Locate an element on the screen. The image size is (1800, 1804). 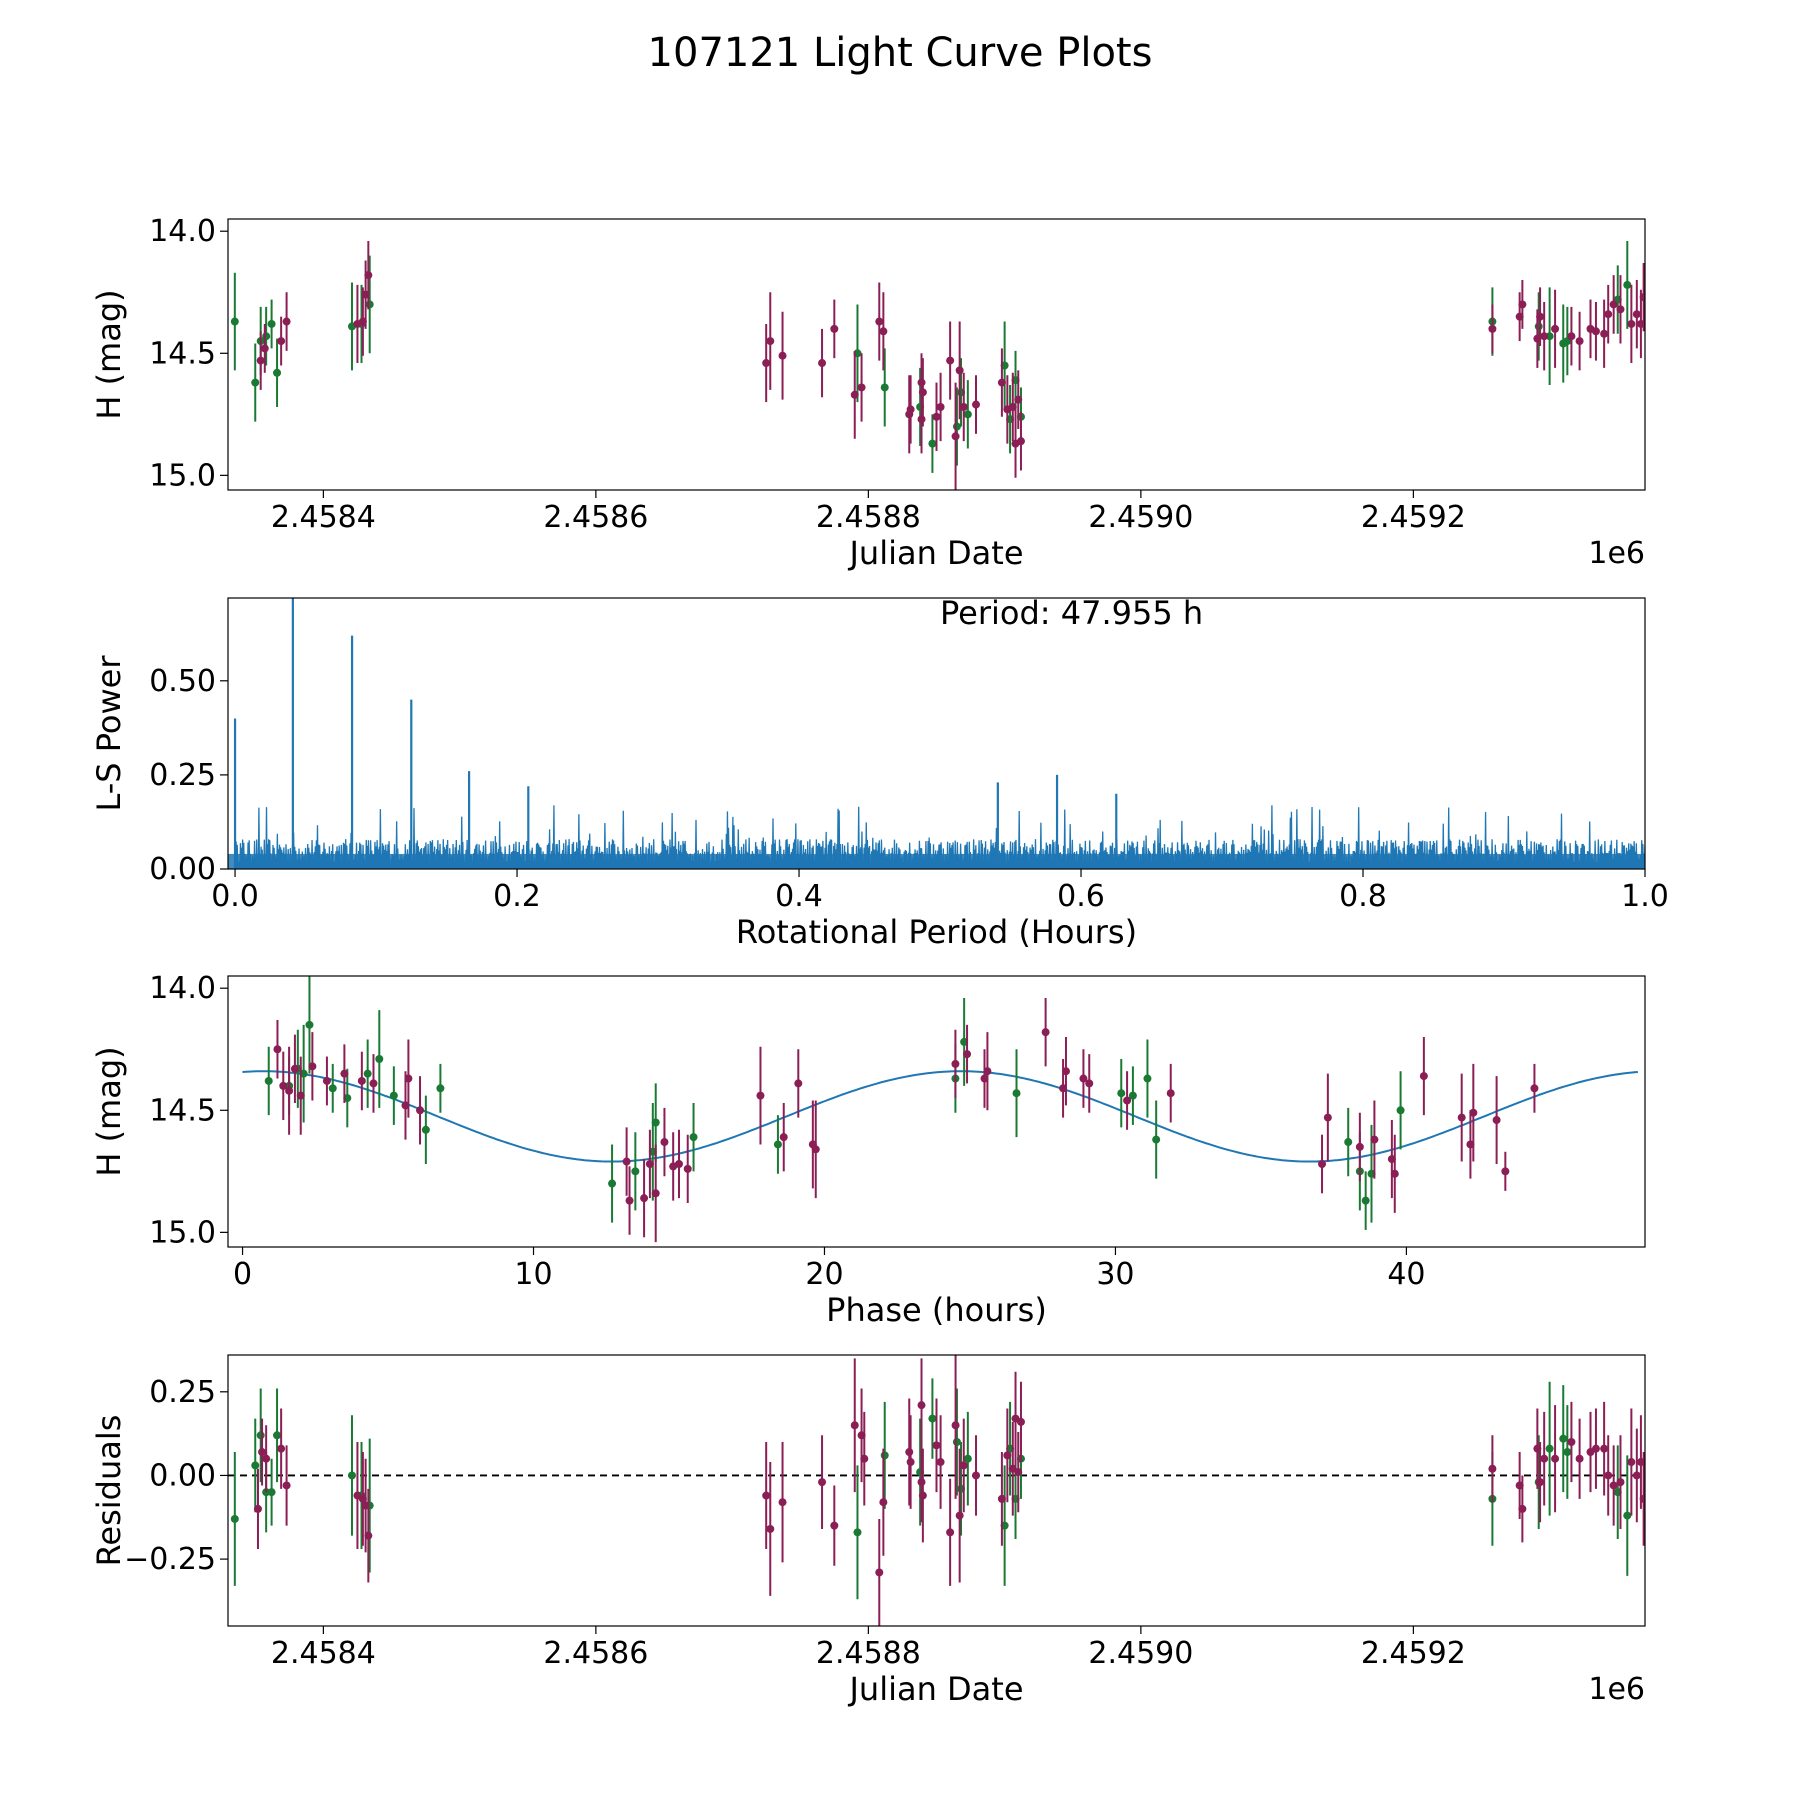
period-annotation: Period: 47.955 h is located at coordinates (1071, 613).